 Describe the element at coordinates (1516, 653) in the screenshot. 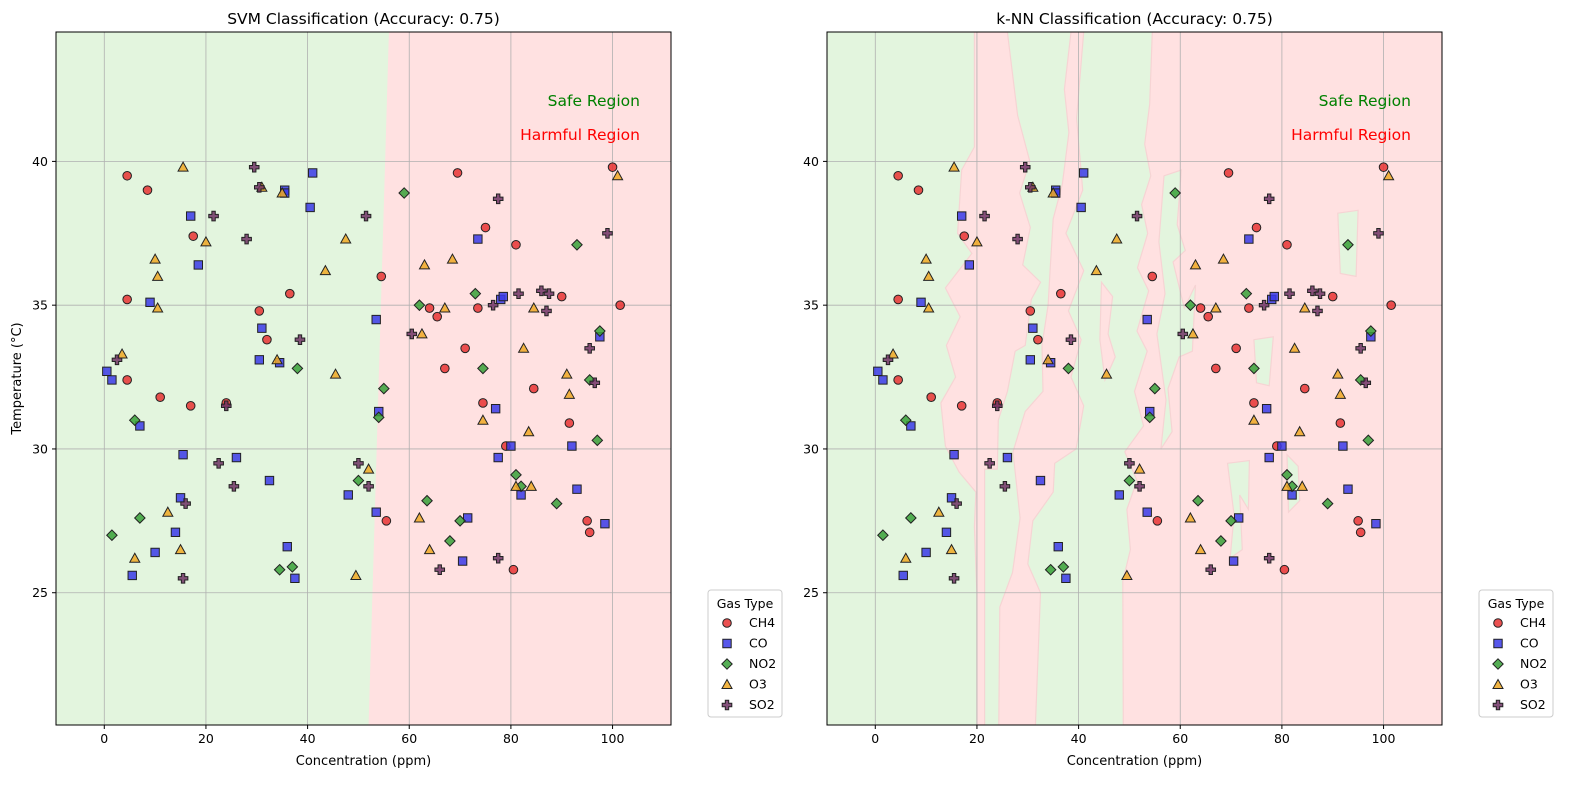

I see `legend: Gas Type CH4 CO NO2 O3 SO2` at that location.